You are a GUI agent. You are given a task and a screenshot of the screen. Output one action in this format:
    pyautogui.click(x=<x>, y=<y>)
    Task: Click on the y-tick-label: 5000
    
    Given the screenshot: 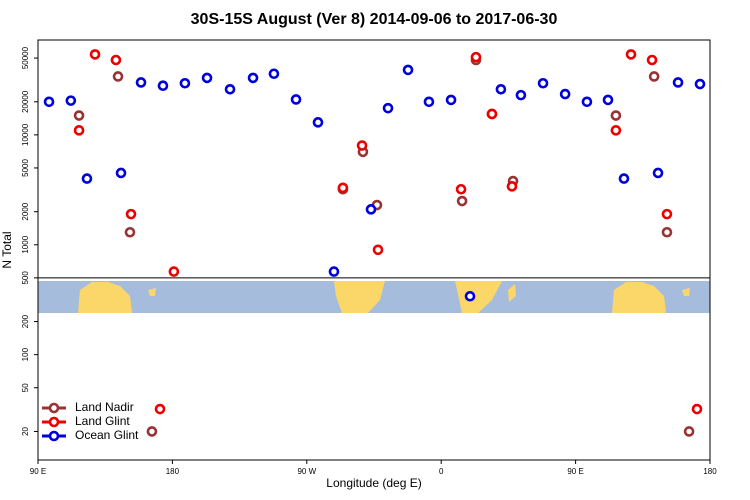 What is the action you would take?
    pyautogui.click(x=25, y=168)
    